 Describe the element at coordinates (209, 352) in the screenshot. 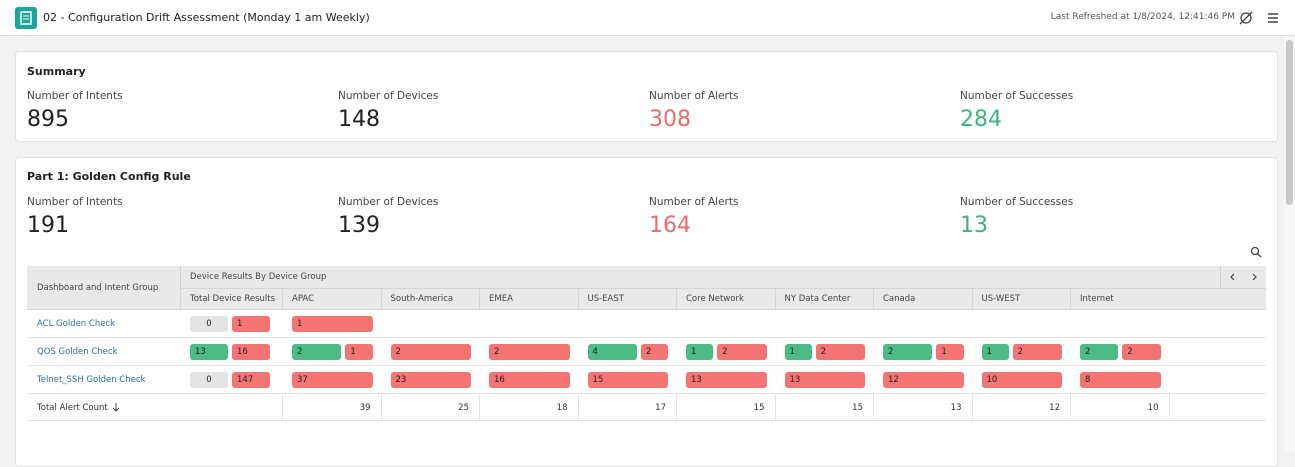

I see `success-pill: 13` at that location.